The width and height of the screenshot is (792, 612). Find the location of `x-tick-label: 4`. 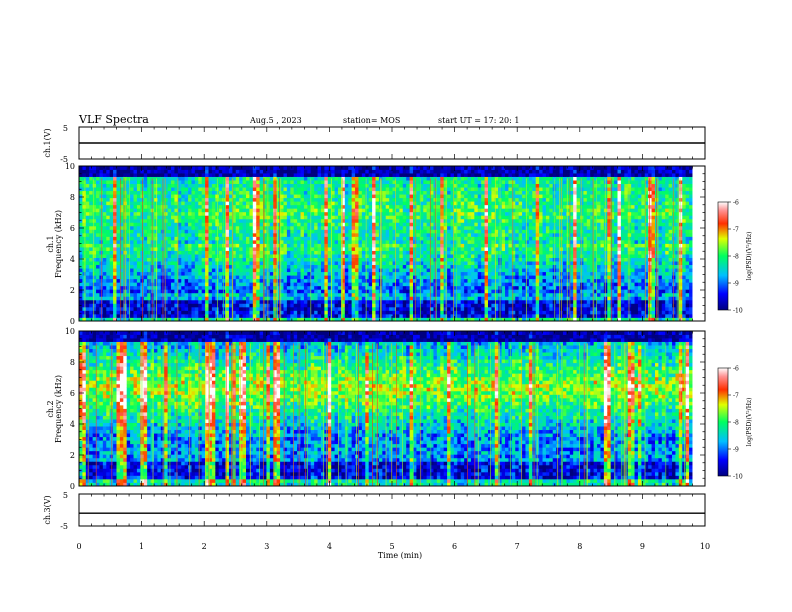

x-tick-label: 4 is located at coordinates (329, 546).